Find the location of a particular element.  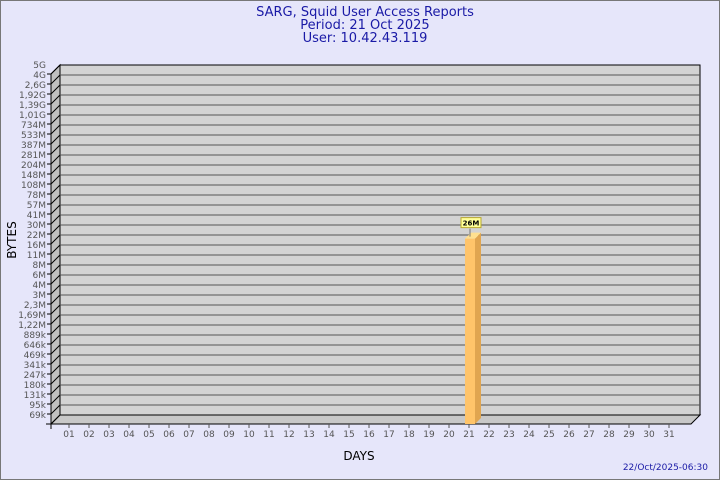

y-tick-label: 341k is located at coordinates (35, 366).